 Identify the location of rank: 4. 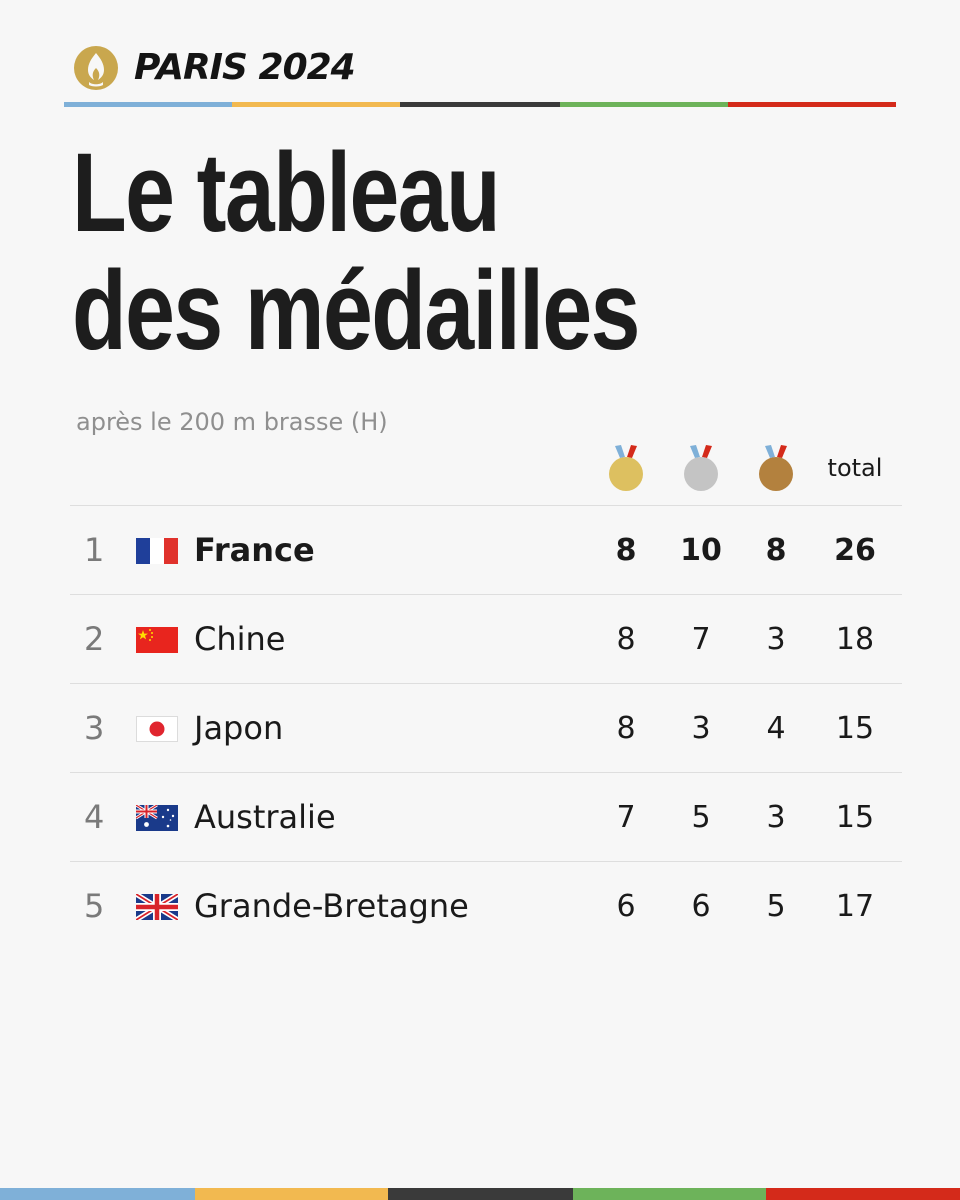
(94, 817).